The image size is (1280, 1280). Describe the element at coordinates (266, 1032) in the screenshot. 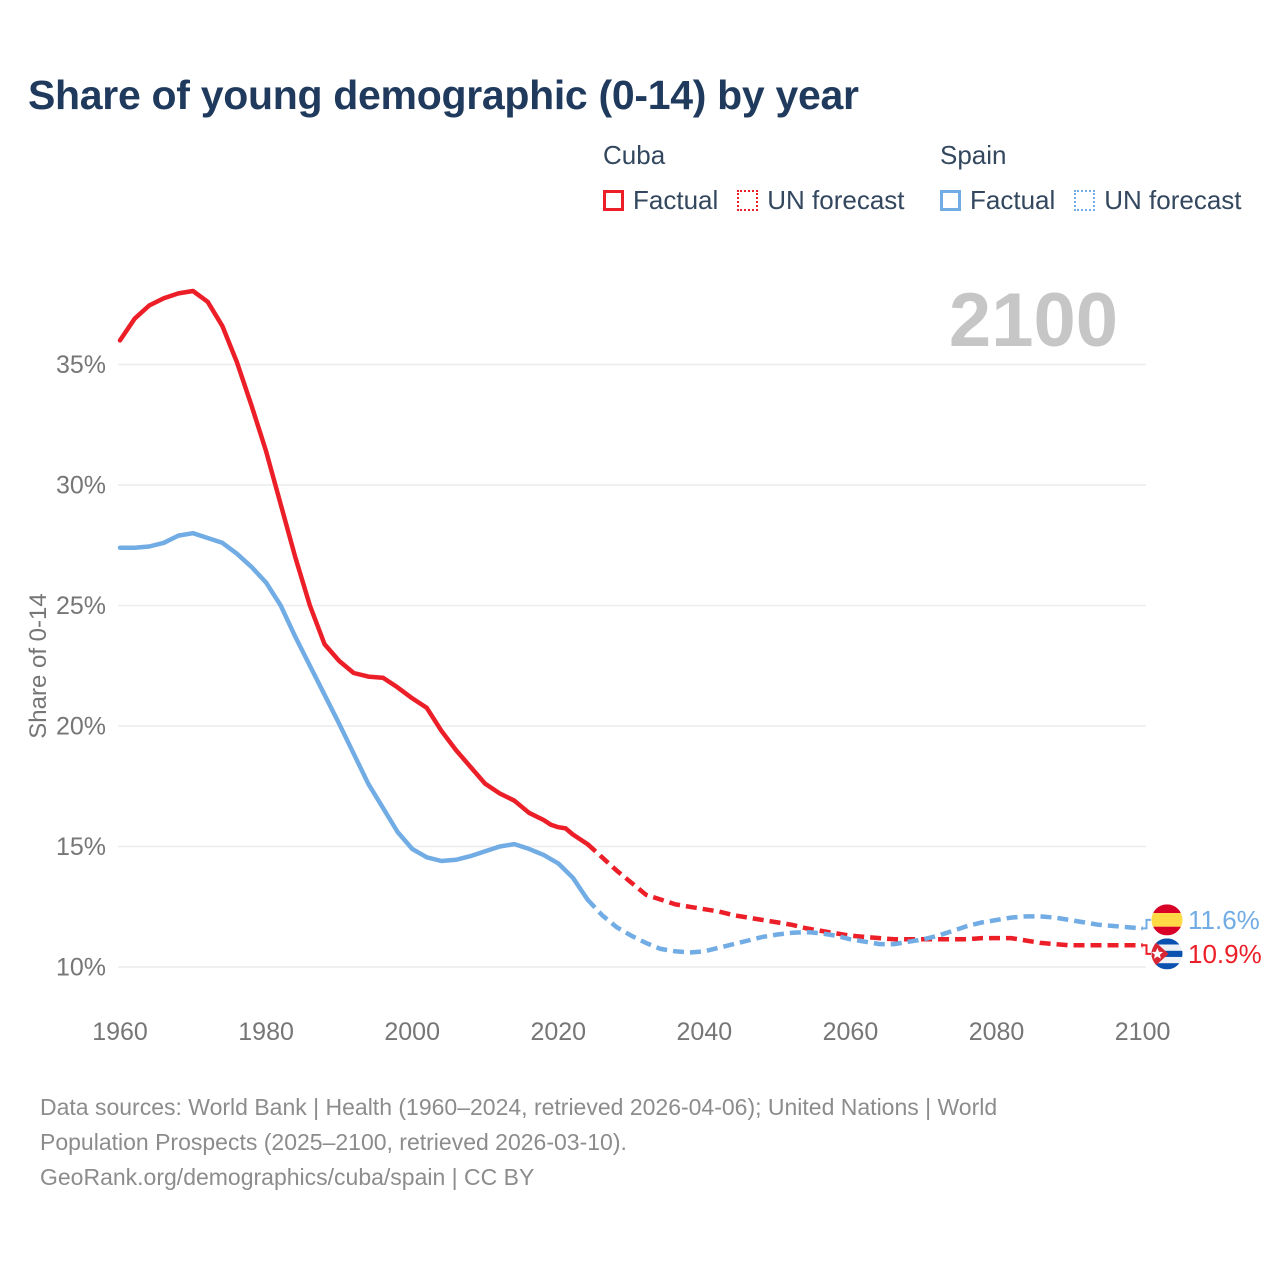

I see `x-tick-label: 1980` at that location.